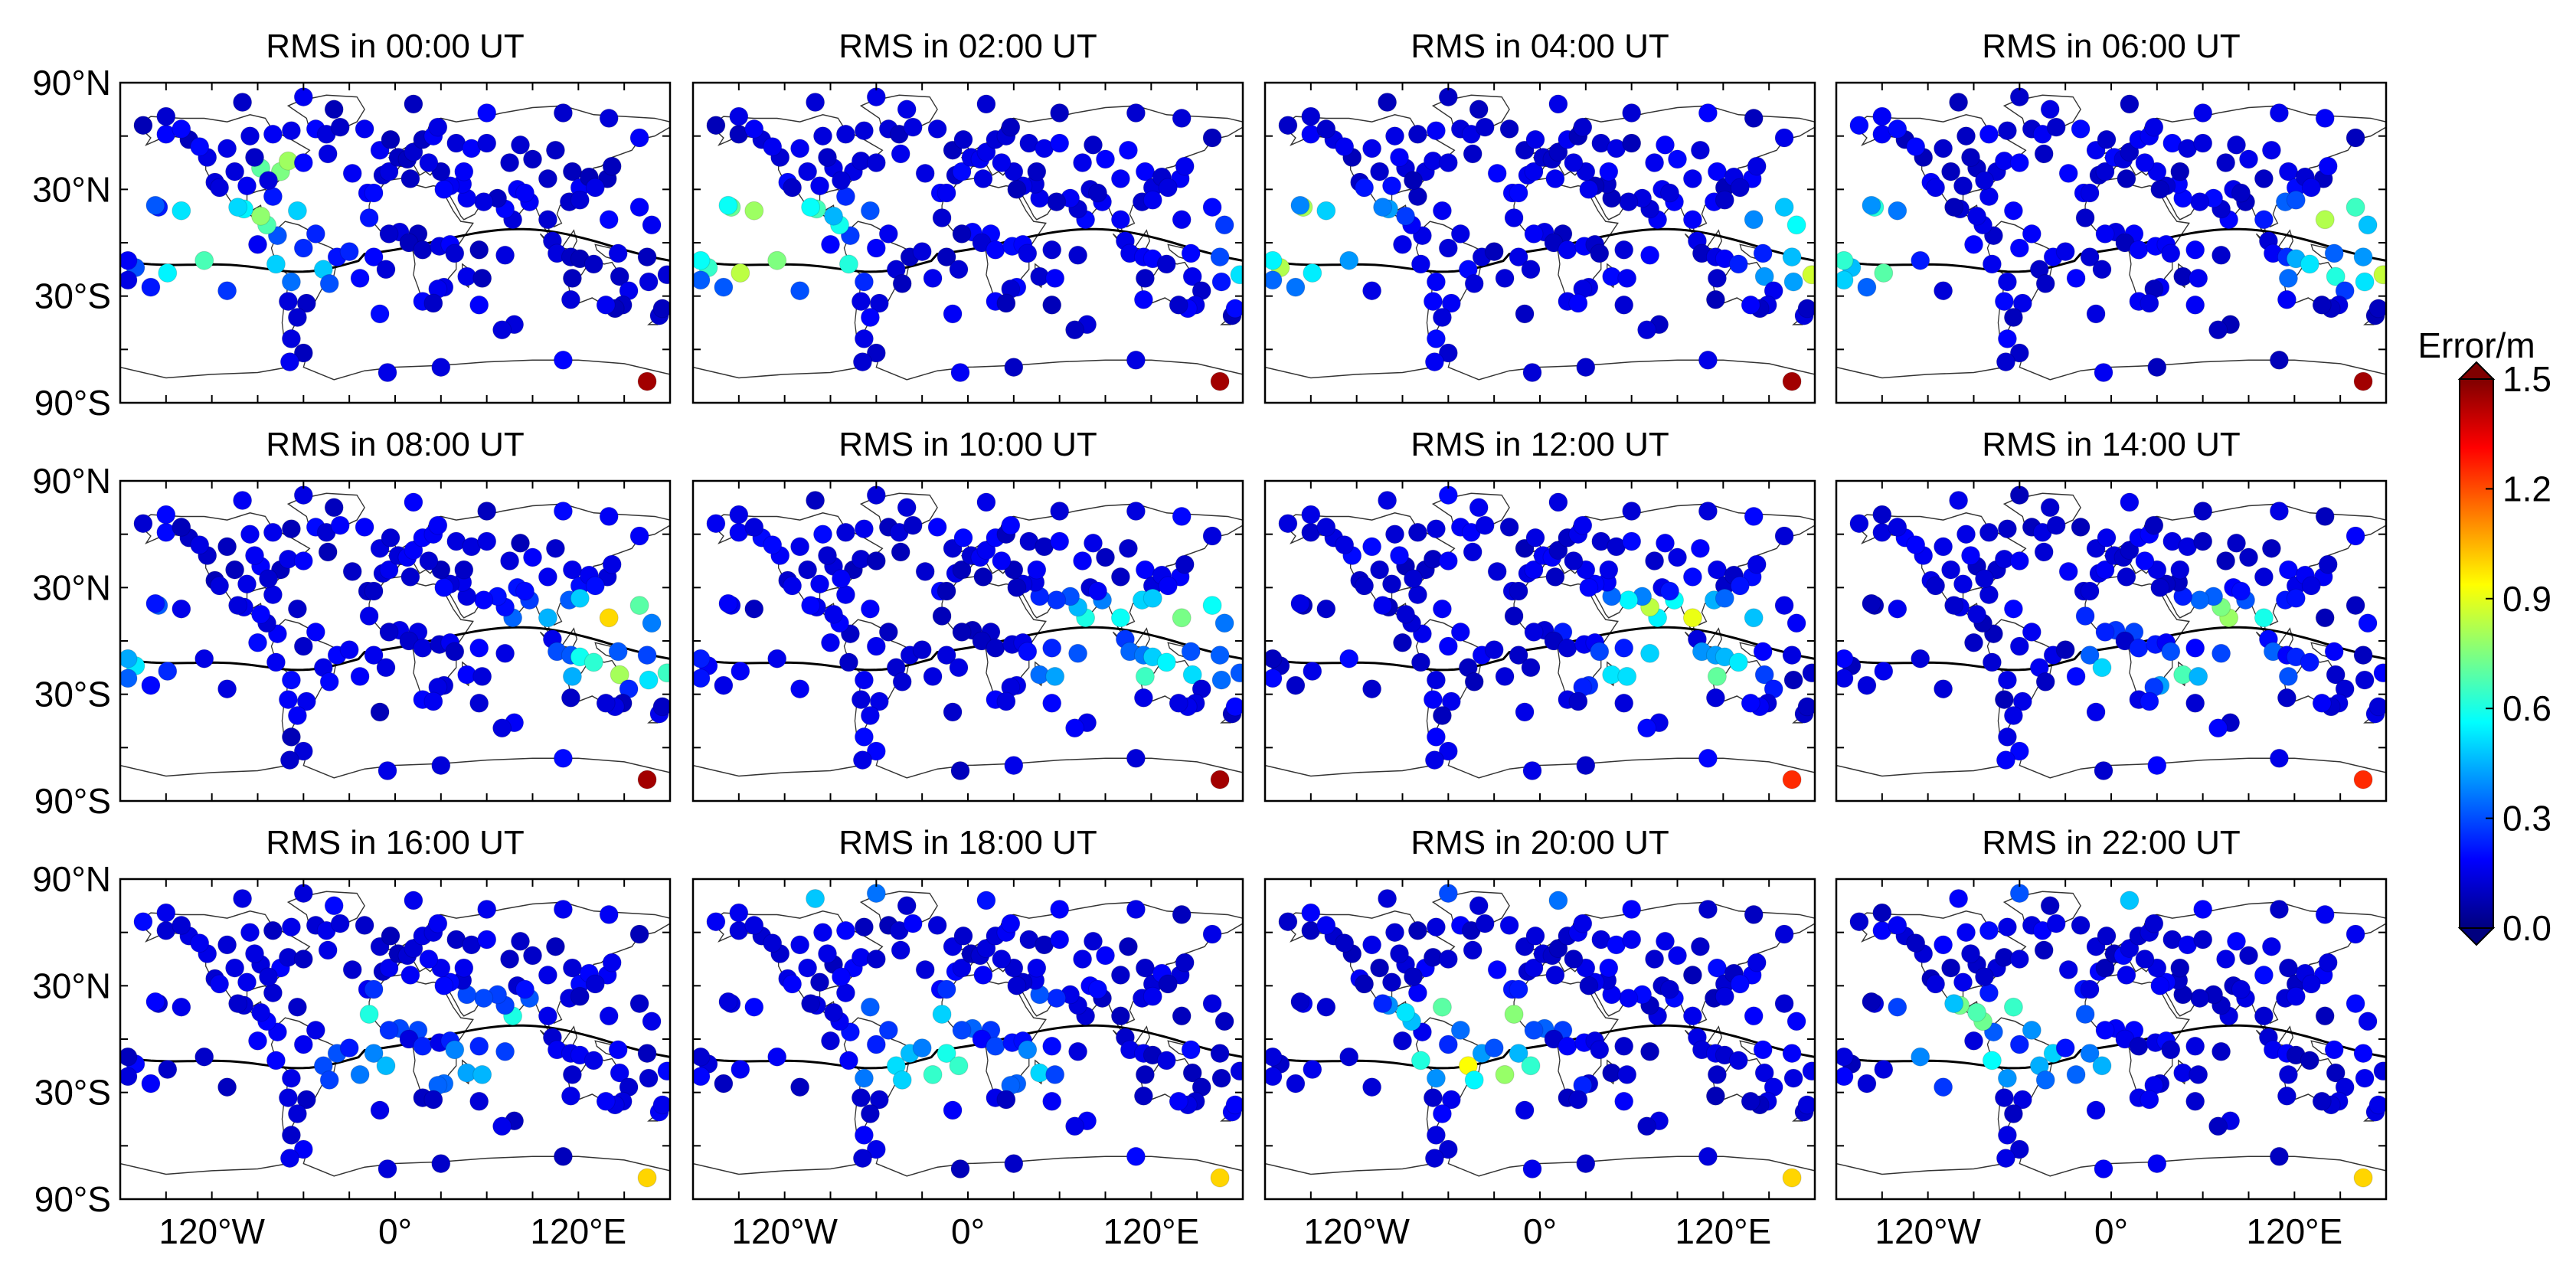 The image size is (2576, 1265). Describe the element at coordinates (71, 986) in the screenshot. I see `y-axis-label: 30°N` at that location.